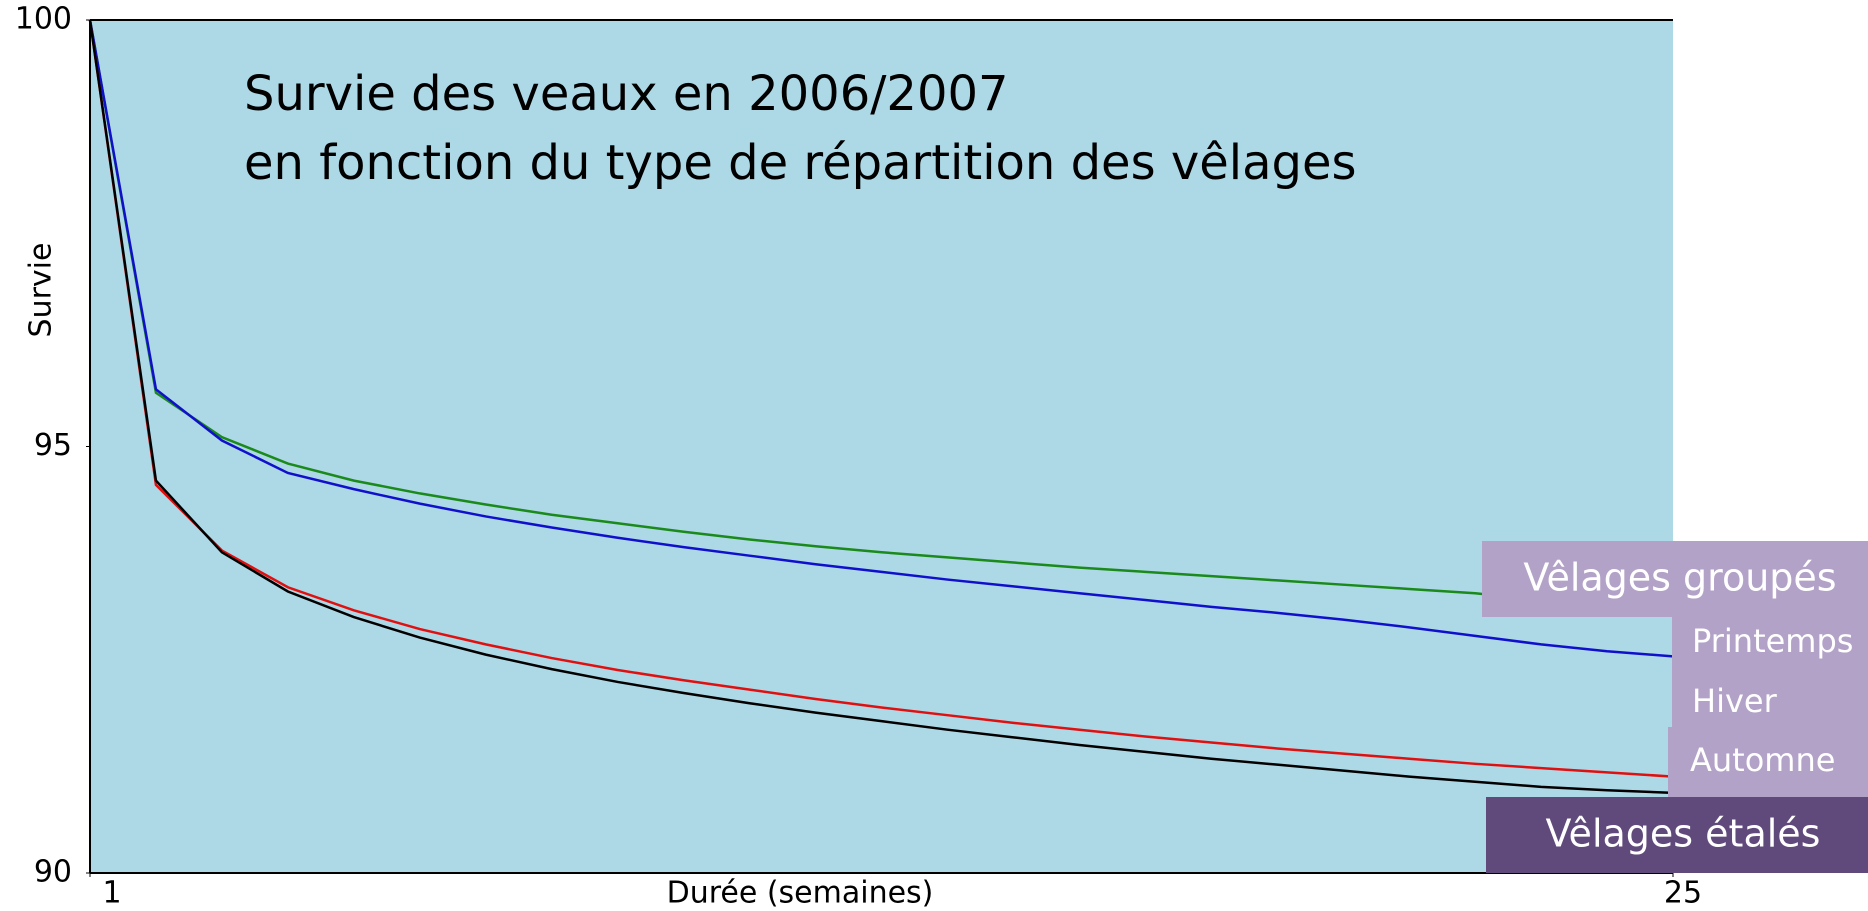  What do you see at coordinates (1762, 760) in the screenshot?
I see `legend-label: Automne` at bounding box center [1762, 760].